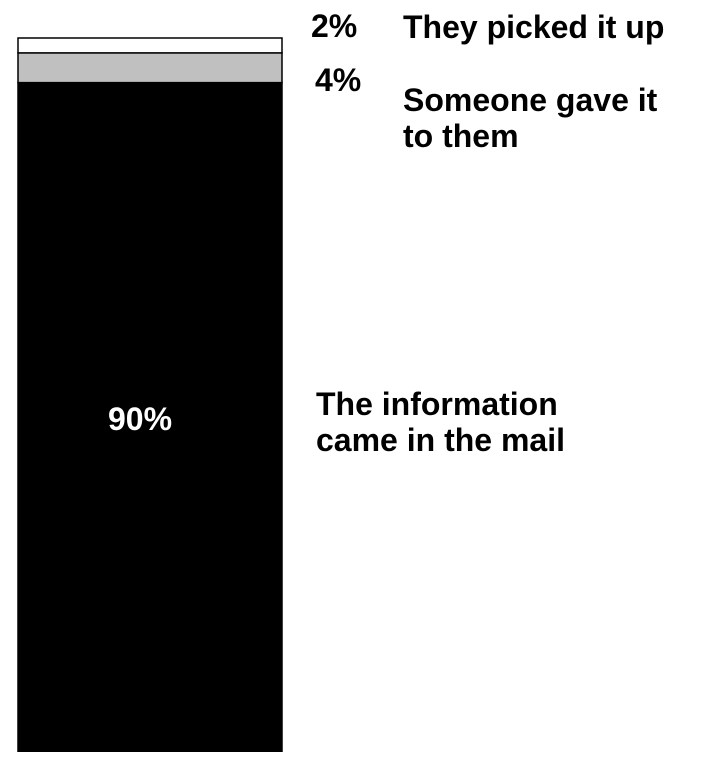  What do you see at coordinates (150, 68) in the screenshot?
I see `bar-segment-gave` at bounding box center [150, 68].